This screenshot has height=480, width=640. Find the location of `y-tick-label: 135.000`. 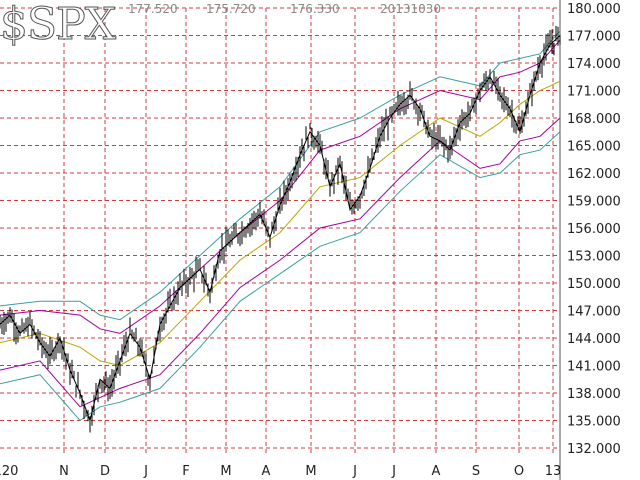

y-tick-label: 135.000 is located at coordinates (594, 422).